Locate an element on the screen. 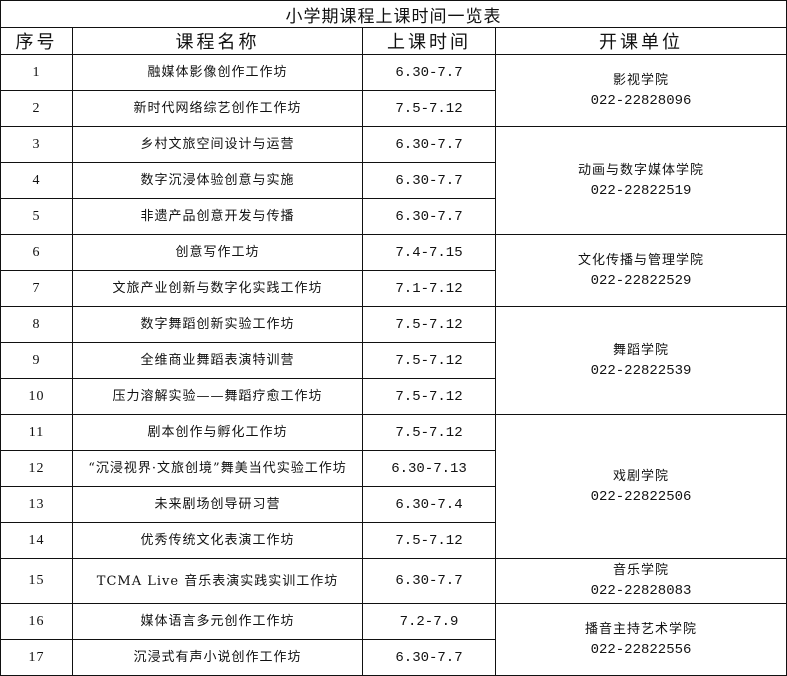 The image size is (787, 676). header-number: 序号 is located at coordinates (36, 41).